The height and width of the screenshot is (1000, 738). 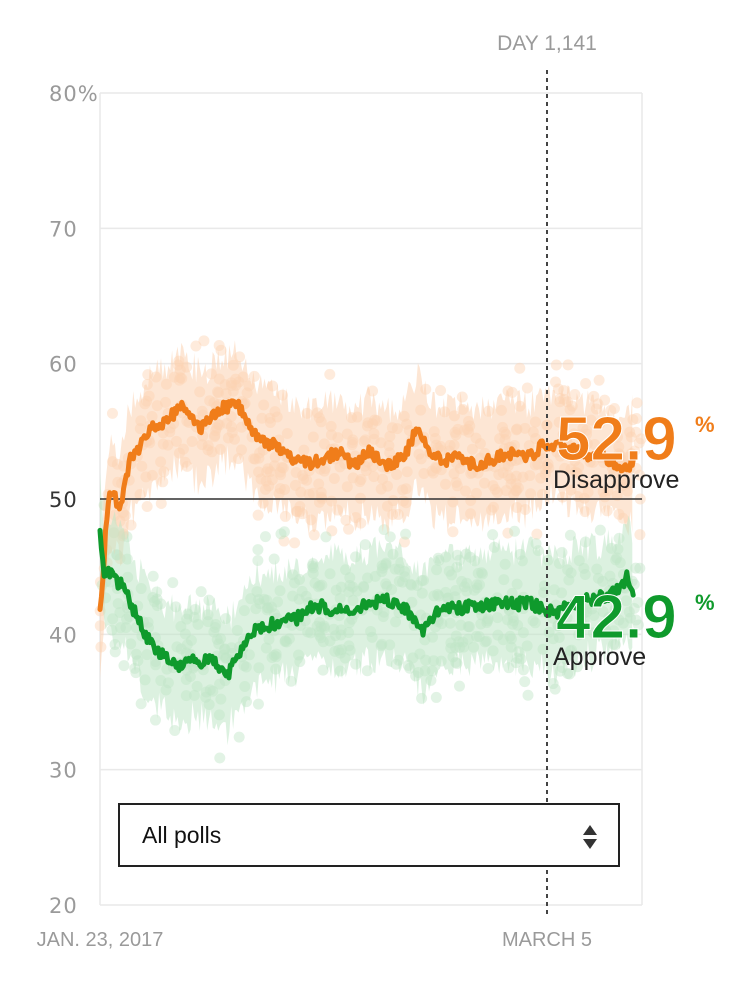 I want to click on y-axis-ticks: 20 30 40 50 60 70 80%, so click(x=74, y=500).